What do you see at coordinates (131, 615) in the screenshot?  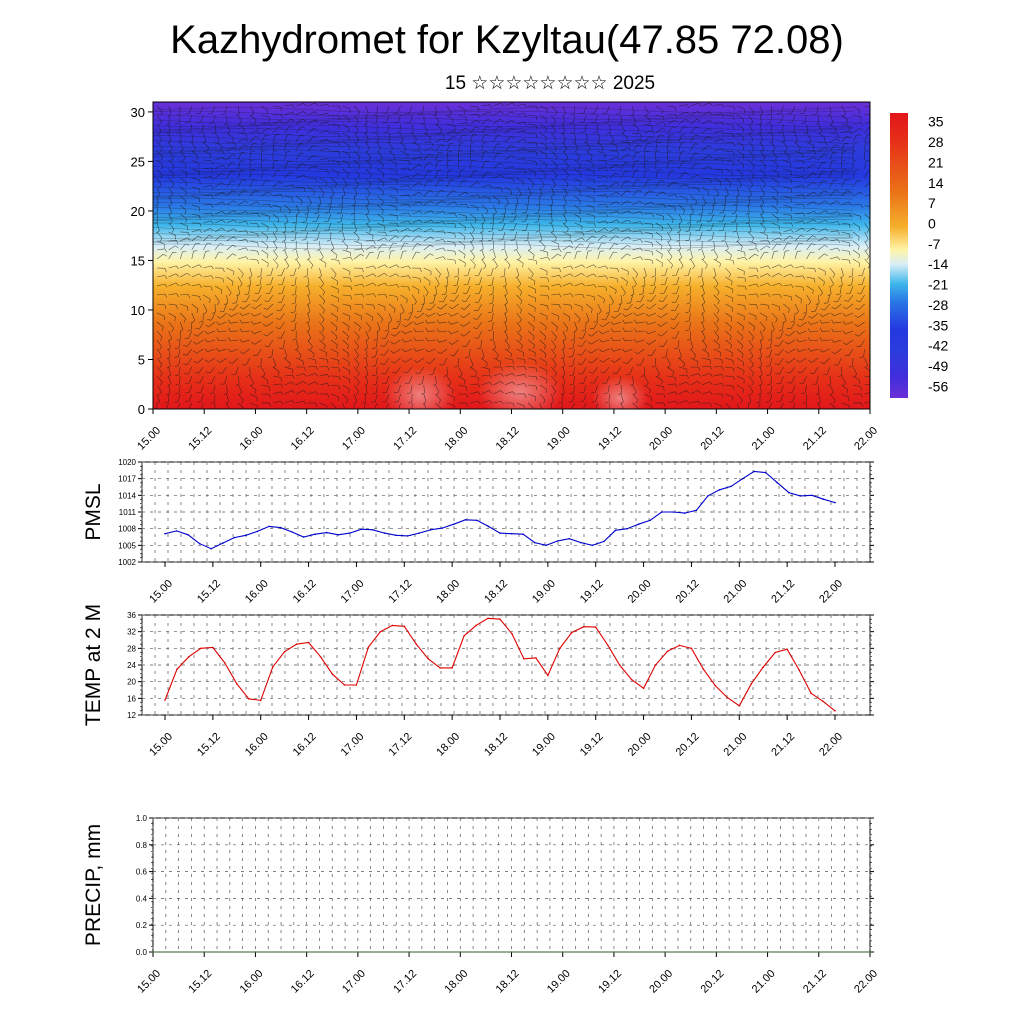 I see `temp-ytick-label: 36` at bounding box center [131, 615].